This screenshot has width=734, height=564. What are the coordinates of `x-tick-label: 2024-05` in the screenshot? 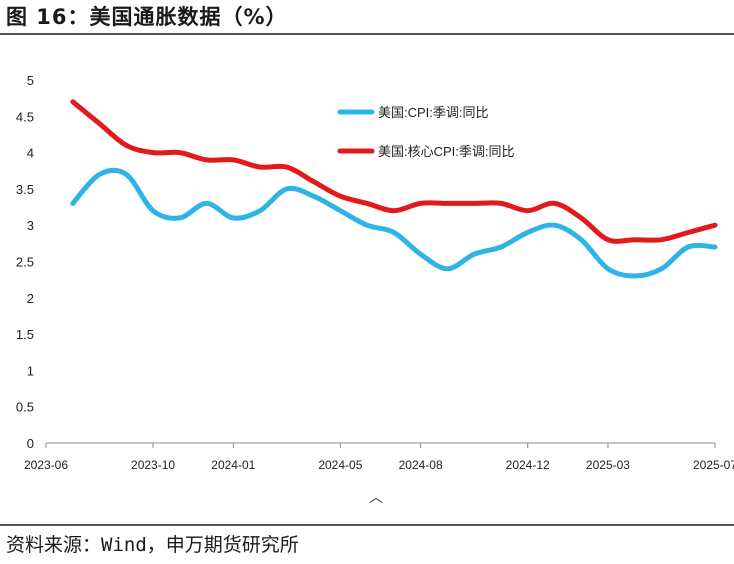 It's located at (340, 465).